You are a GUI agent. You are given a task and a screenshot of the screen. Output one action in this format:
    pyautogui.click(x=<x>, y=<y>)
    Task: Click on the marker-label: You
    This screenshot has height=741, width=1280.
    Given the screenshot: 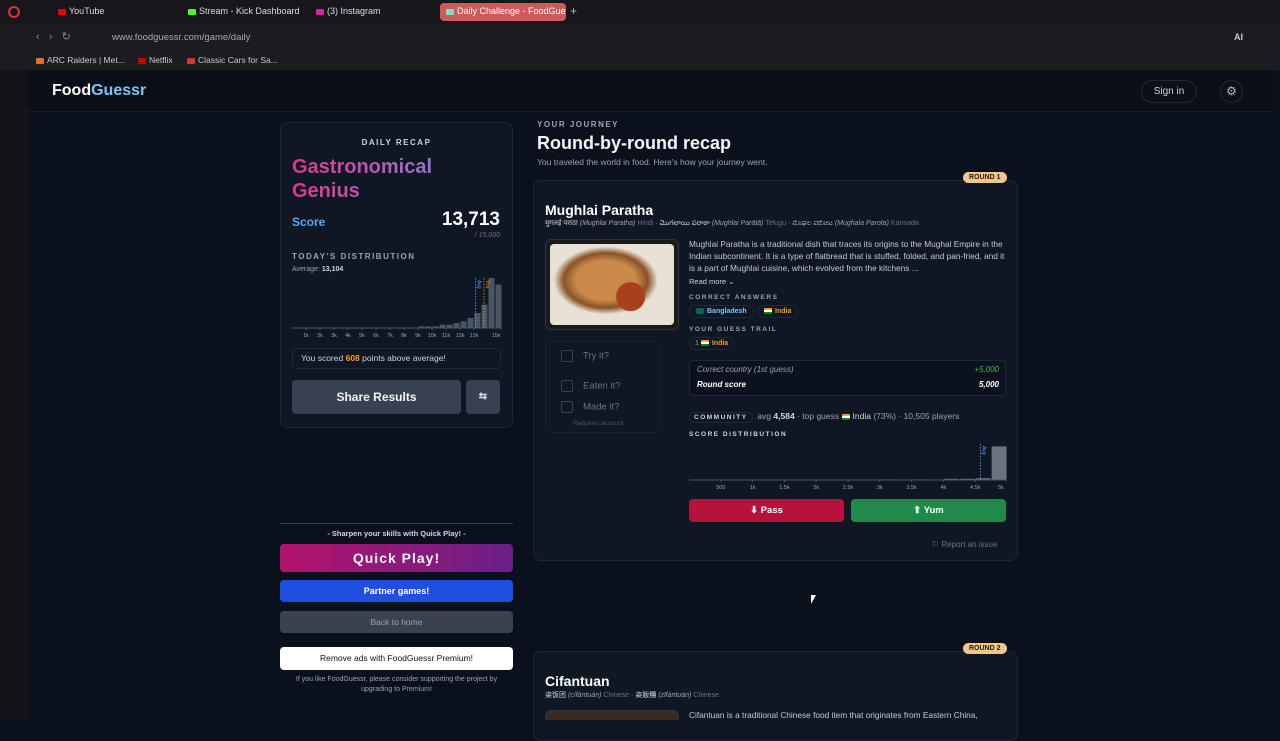 What is the action you would take?
    pyautogui.click(x=487, y=284)
    